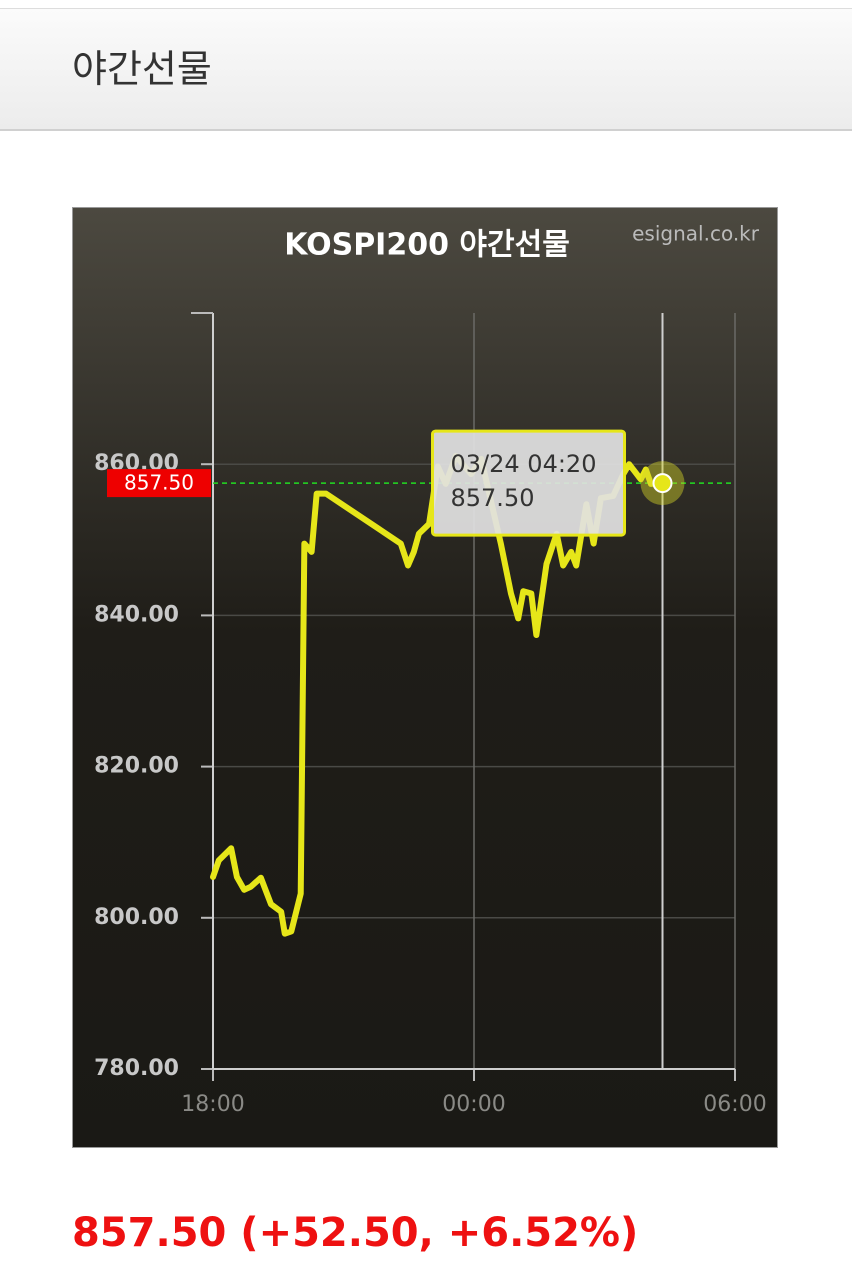 Image resolution: width=852 pixels, height=1280 pixels. Describe the element at coordinates (734, 1104) in the screenshot. I see `x-tick-label: 06:00` at that location.